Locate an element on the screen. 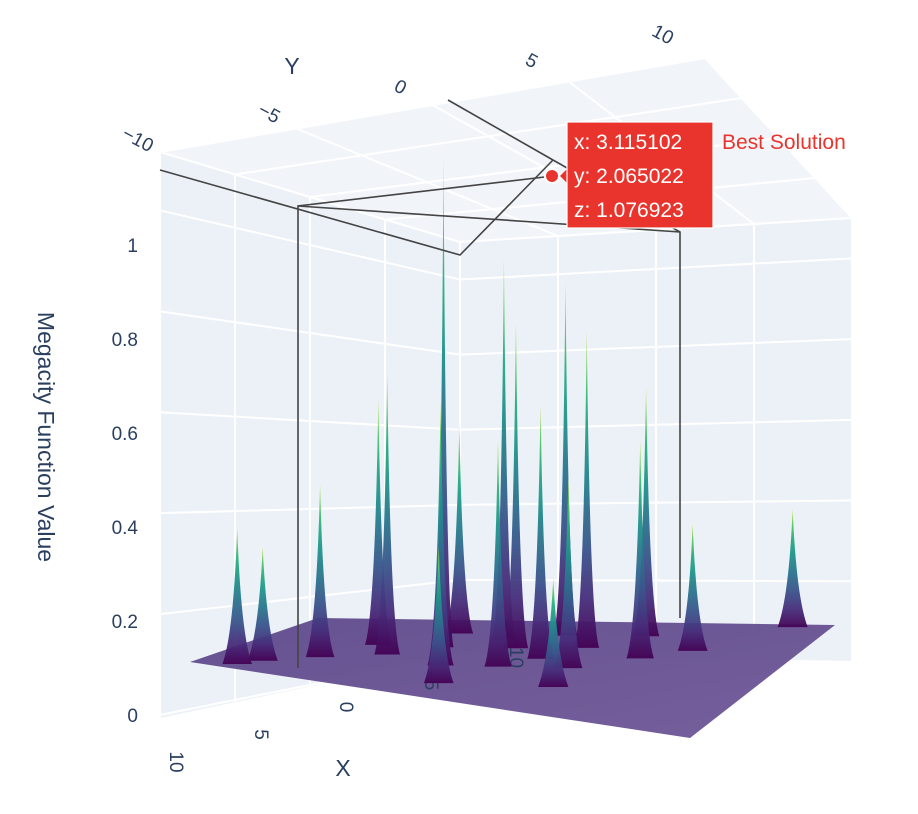 This screenshot has height=814, width=918. hover-box is located at coordinates (640, 175).